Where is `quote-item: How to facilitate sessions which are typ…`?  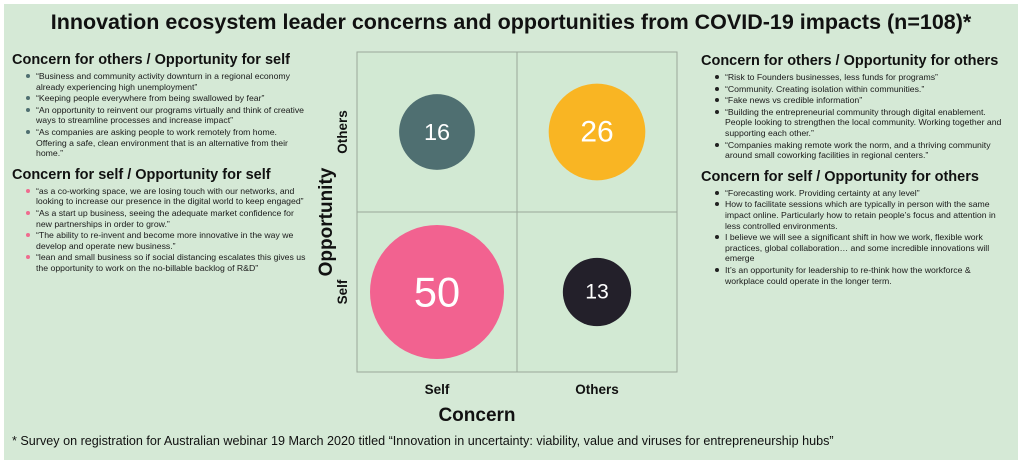 quote-item: How to facilitate sessions which are typ… is located at coordinates (853, 215).